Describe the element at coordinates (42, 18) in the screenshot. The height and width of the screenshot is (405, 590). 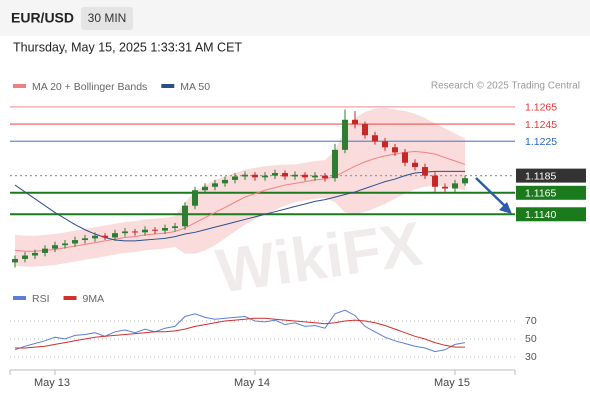
I see `symbol: EUR/USD` at that location.